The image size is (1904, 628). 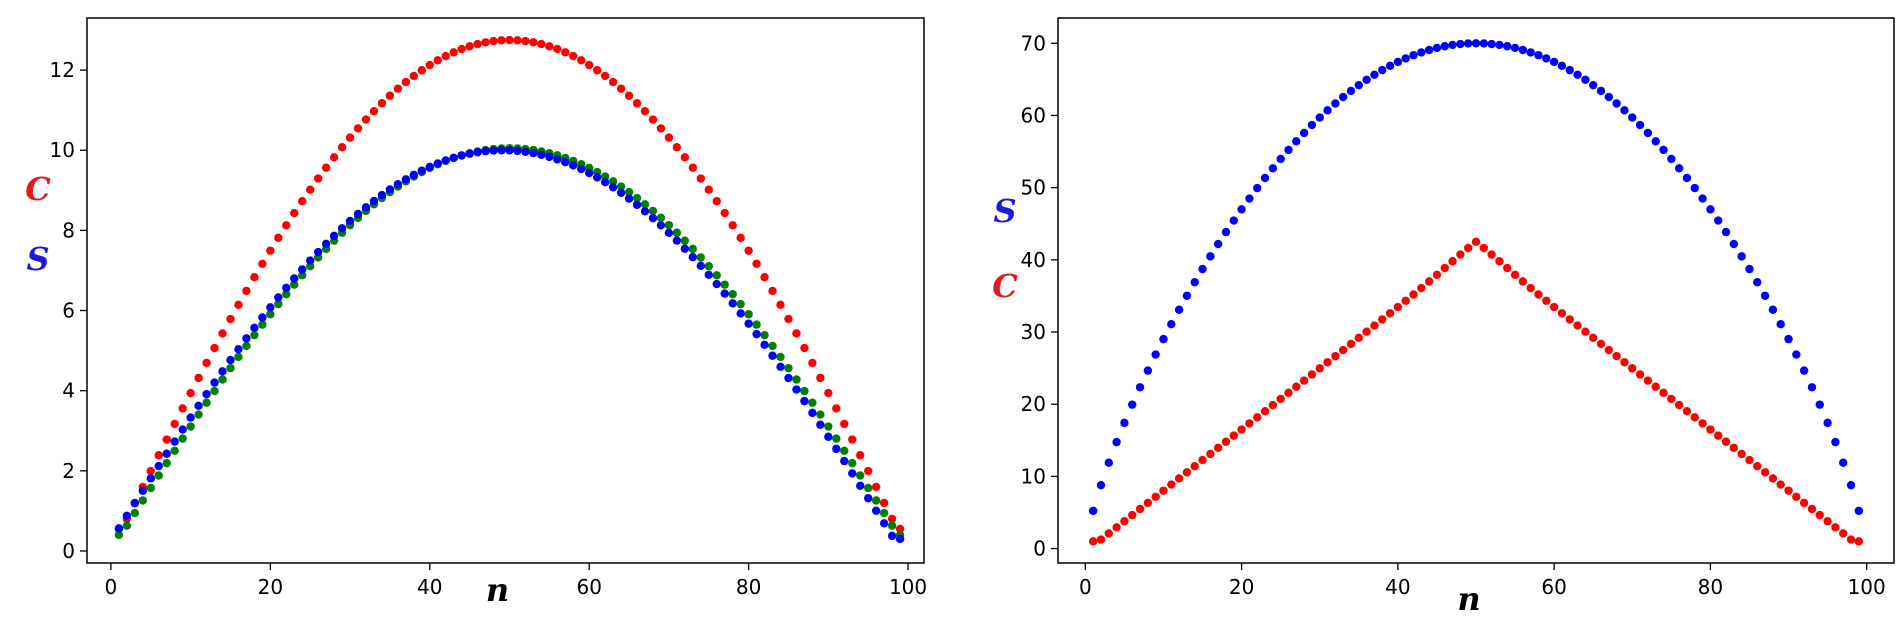 I want to click on x-tick-label: 80, so click(x=748, y=587).